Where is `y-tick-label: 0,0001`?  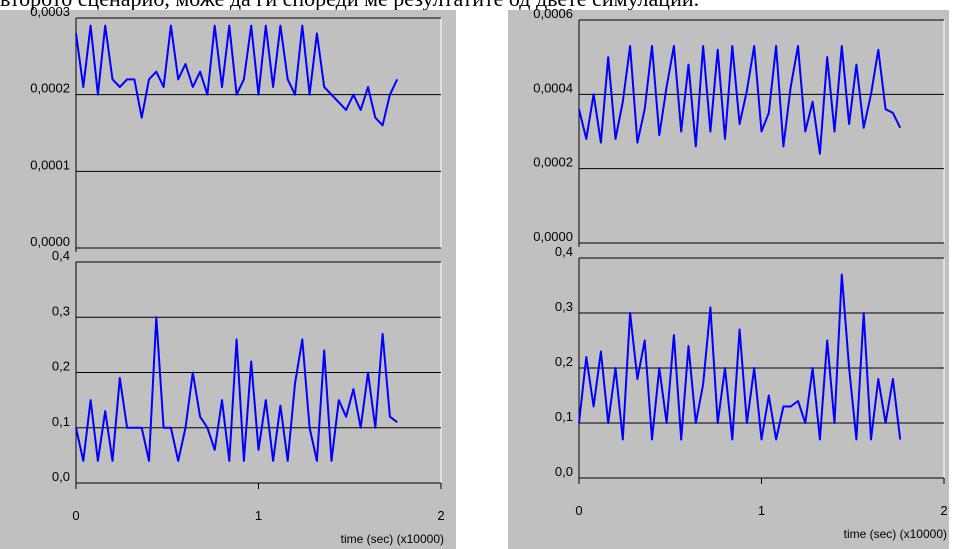
y-tick-label: 0,0001 is located at coordinates (50, 164).